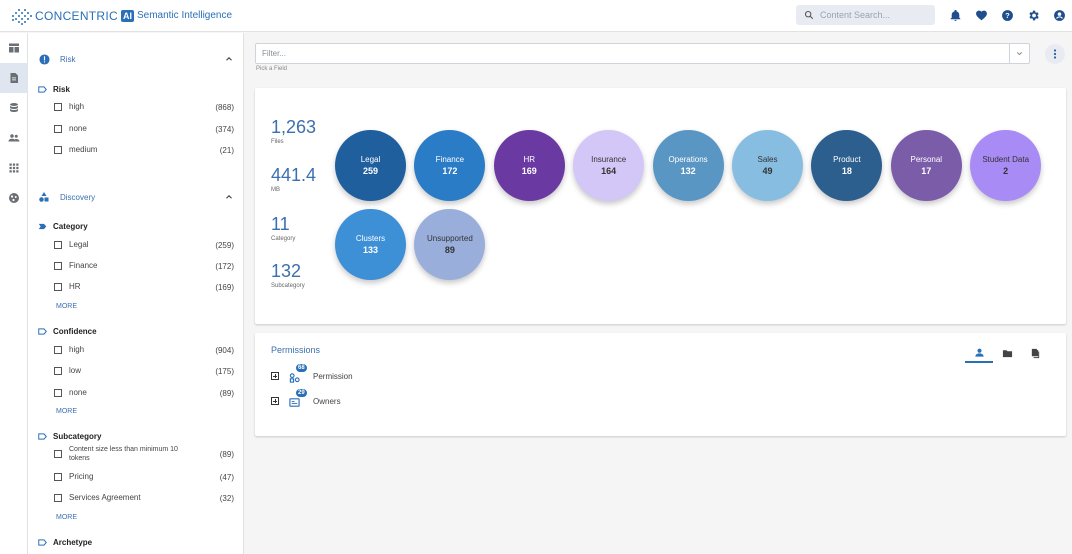 This screenshot has height=554, width=1072. I want to click on discovery-section-header: Discovery, so click(136, 197).